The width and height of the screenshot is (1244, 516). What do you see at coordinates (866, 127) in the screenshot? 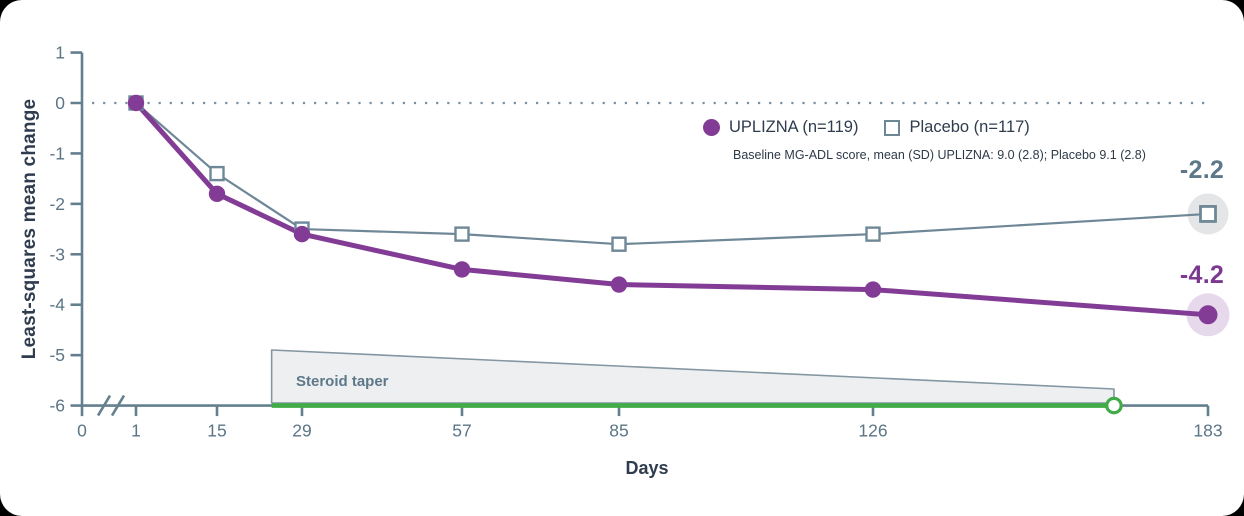
I see `legend: UPLIZNA (n=119) Placebo (n=117)` at bounding box center [866, 127].